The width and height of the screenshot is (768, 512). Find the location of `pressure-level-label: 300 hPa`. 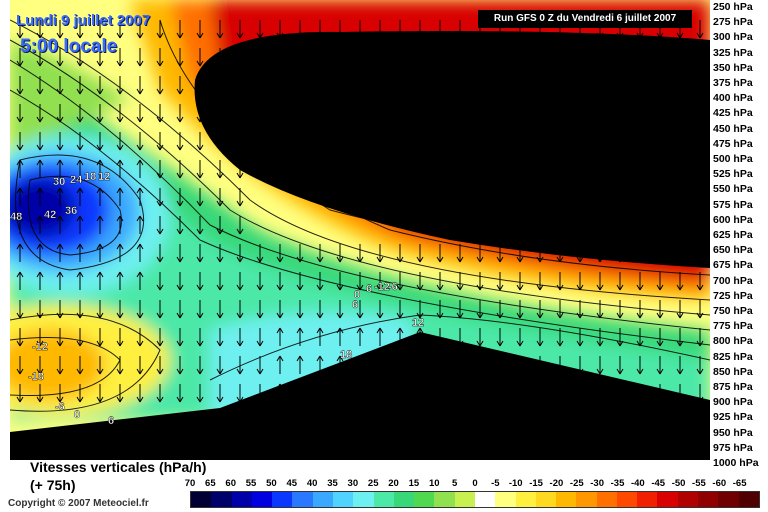

pressure-level-label: 300 hPa is located at coordinates (733, 37).